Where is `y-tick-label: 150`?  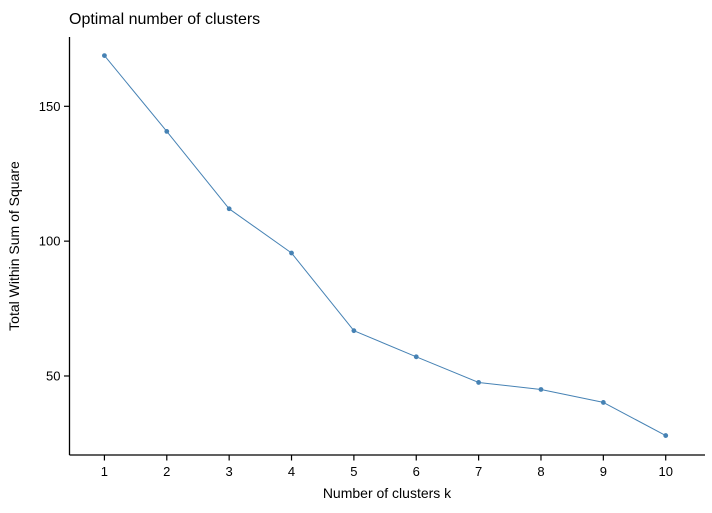 y-tick-label: 150 is located at coordinates (50, 106).